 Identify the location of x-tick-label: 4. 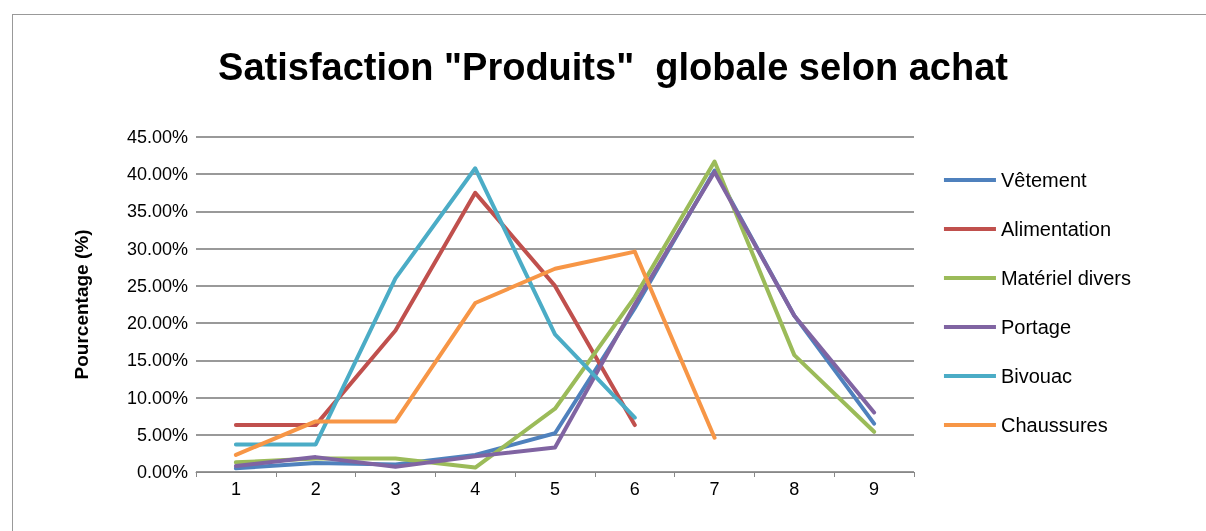
(475, 489).